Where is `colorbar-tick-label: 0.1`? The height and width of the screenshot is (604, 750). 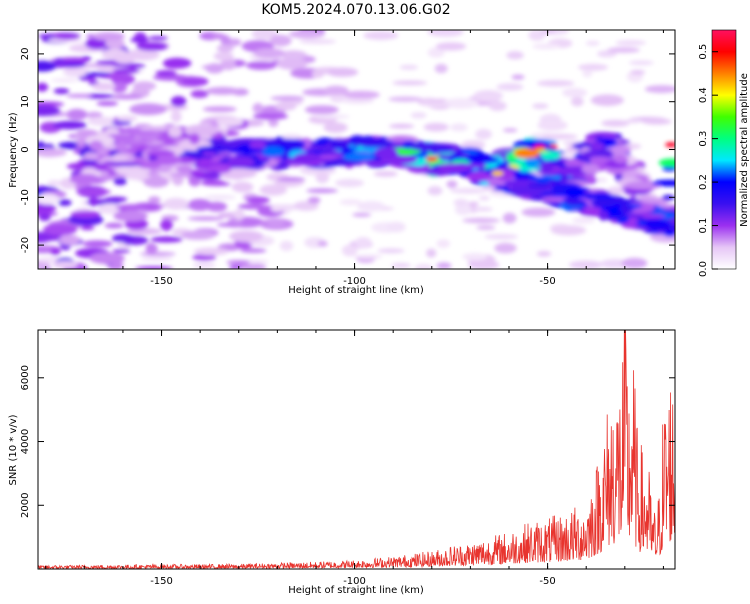 colorbar-tick-label: 0.1 is located at coordinates (703, 226).